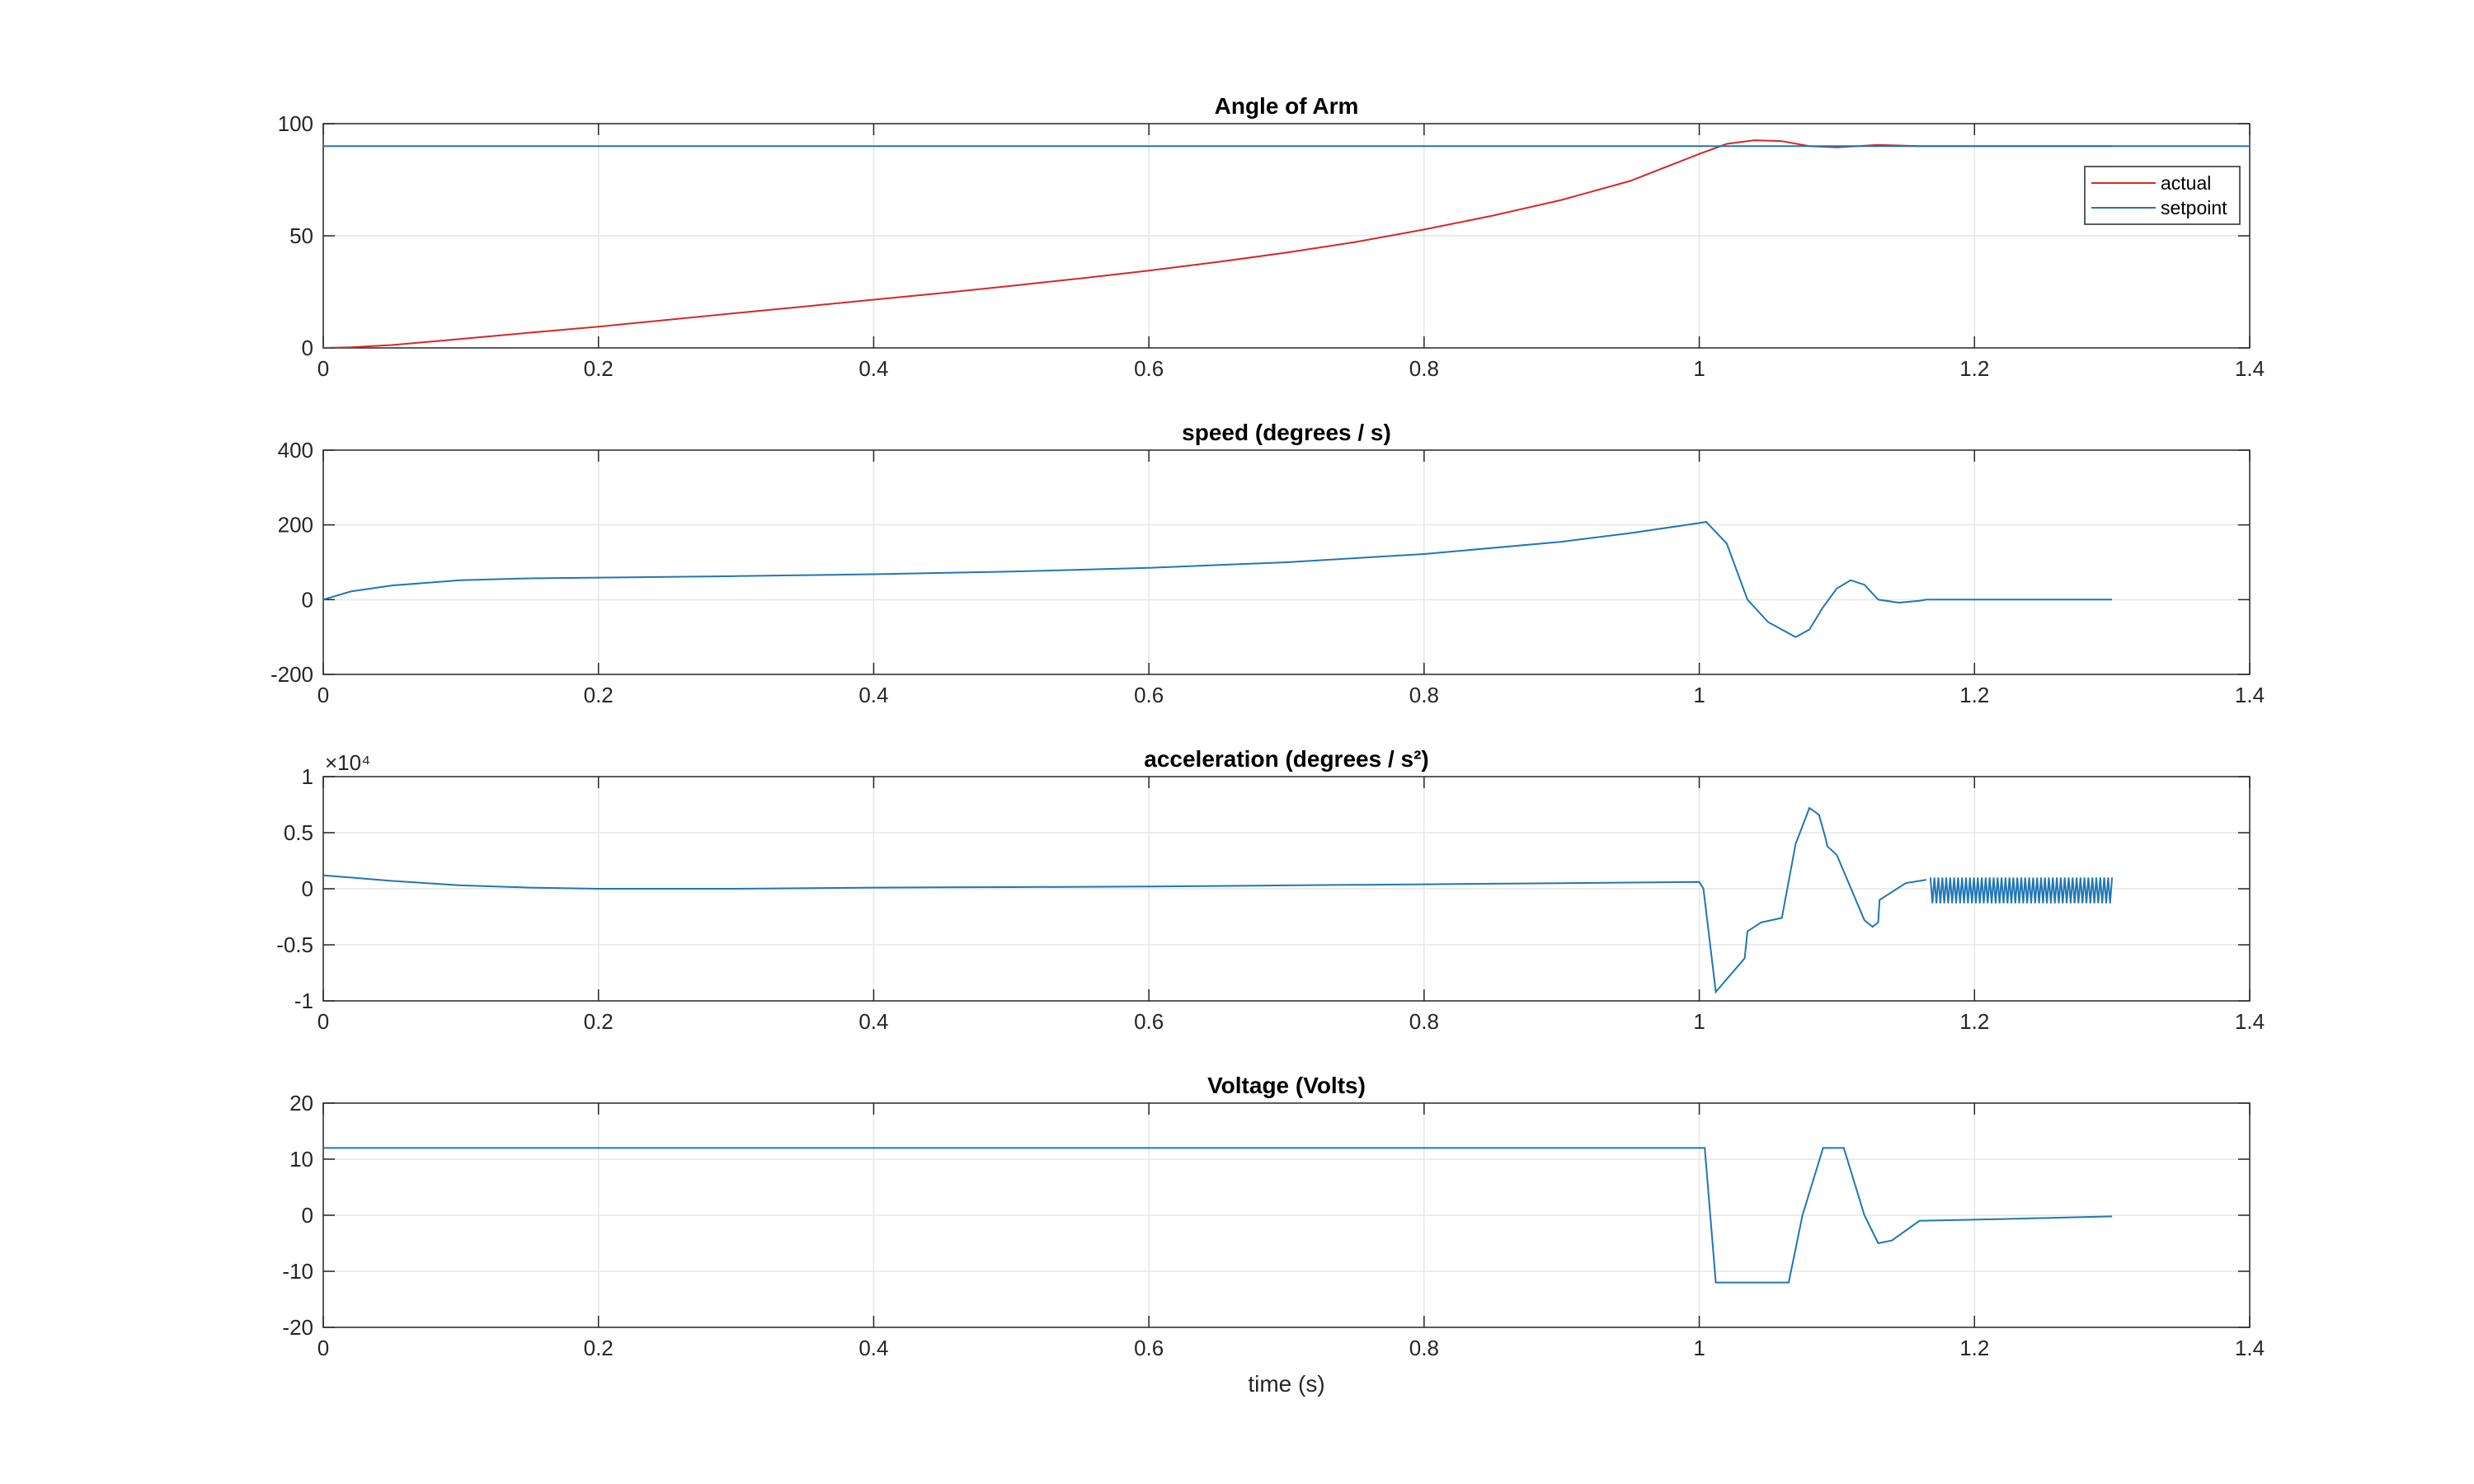  What do you see at coordinates (2194, 207) in the screenshot?
I see `legend-label-setpoint: setpoint` at bounding box center [2194, 207].